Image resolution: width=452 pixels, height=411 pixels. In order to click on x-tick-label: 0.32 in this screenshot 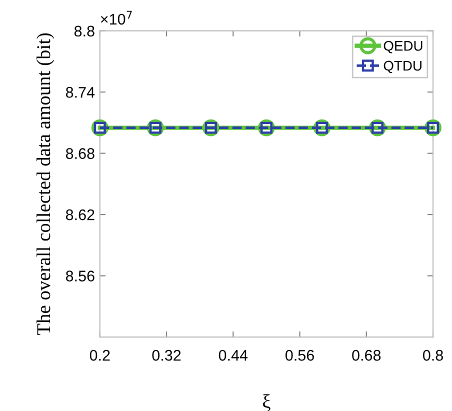, I will do `click(166, 355)`.